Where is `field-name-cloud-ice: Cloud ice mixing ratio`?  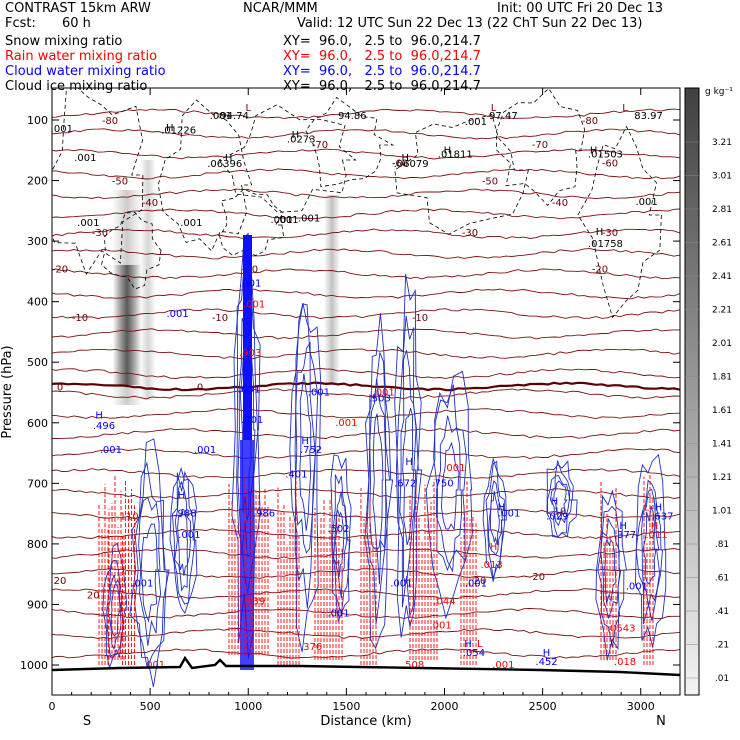 field-name-cloud-ice: Cloud ice mixing ratio is located at coordinates (76, 86).